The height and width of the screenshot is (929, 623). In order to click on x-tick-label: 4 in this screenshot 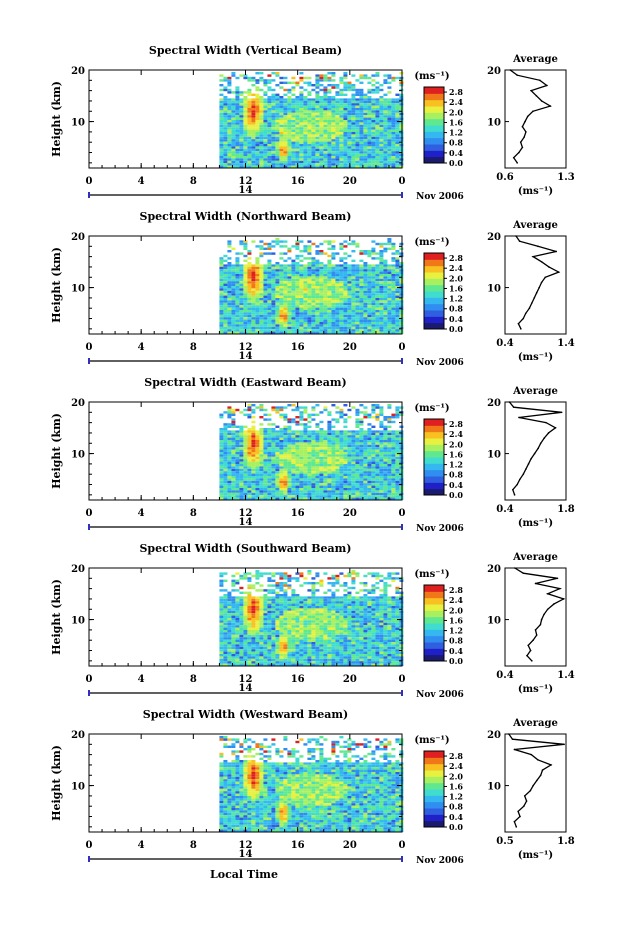, I will do `click(141, 513)`.